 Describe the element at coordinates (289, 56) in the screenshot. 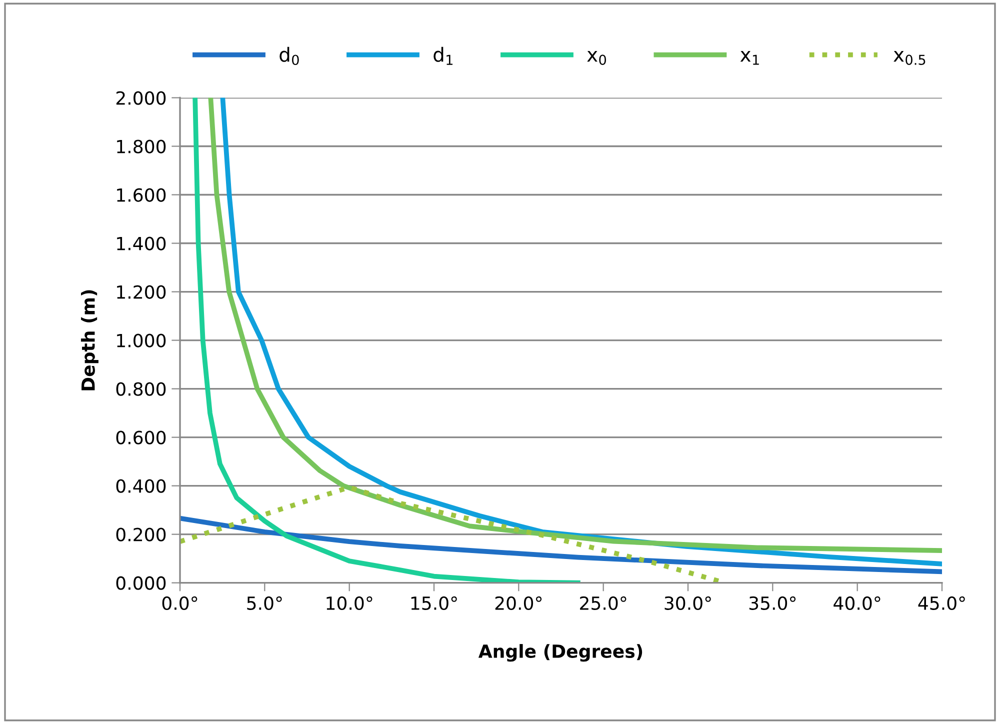

I see `legend-label: d$_{0}$` at that location.